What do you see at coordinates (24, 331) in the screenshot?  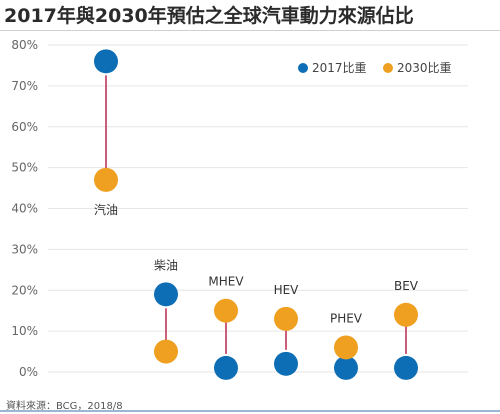 I see `y-tick-label: 10%` at bounding box center [24, 331].